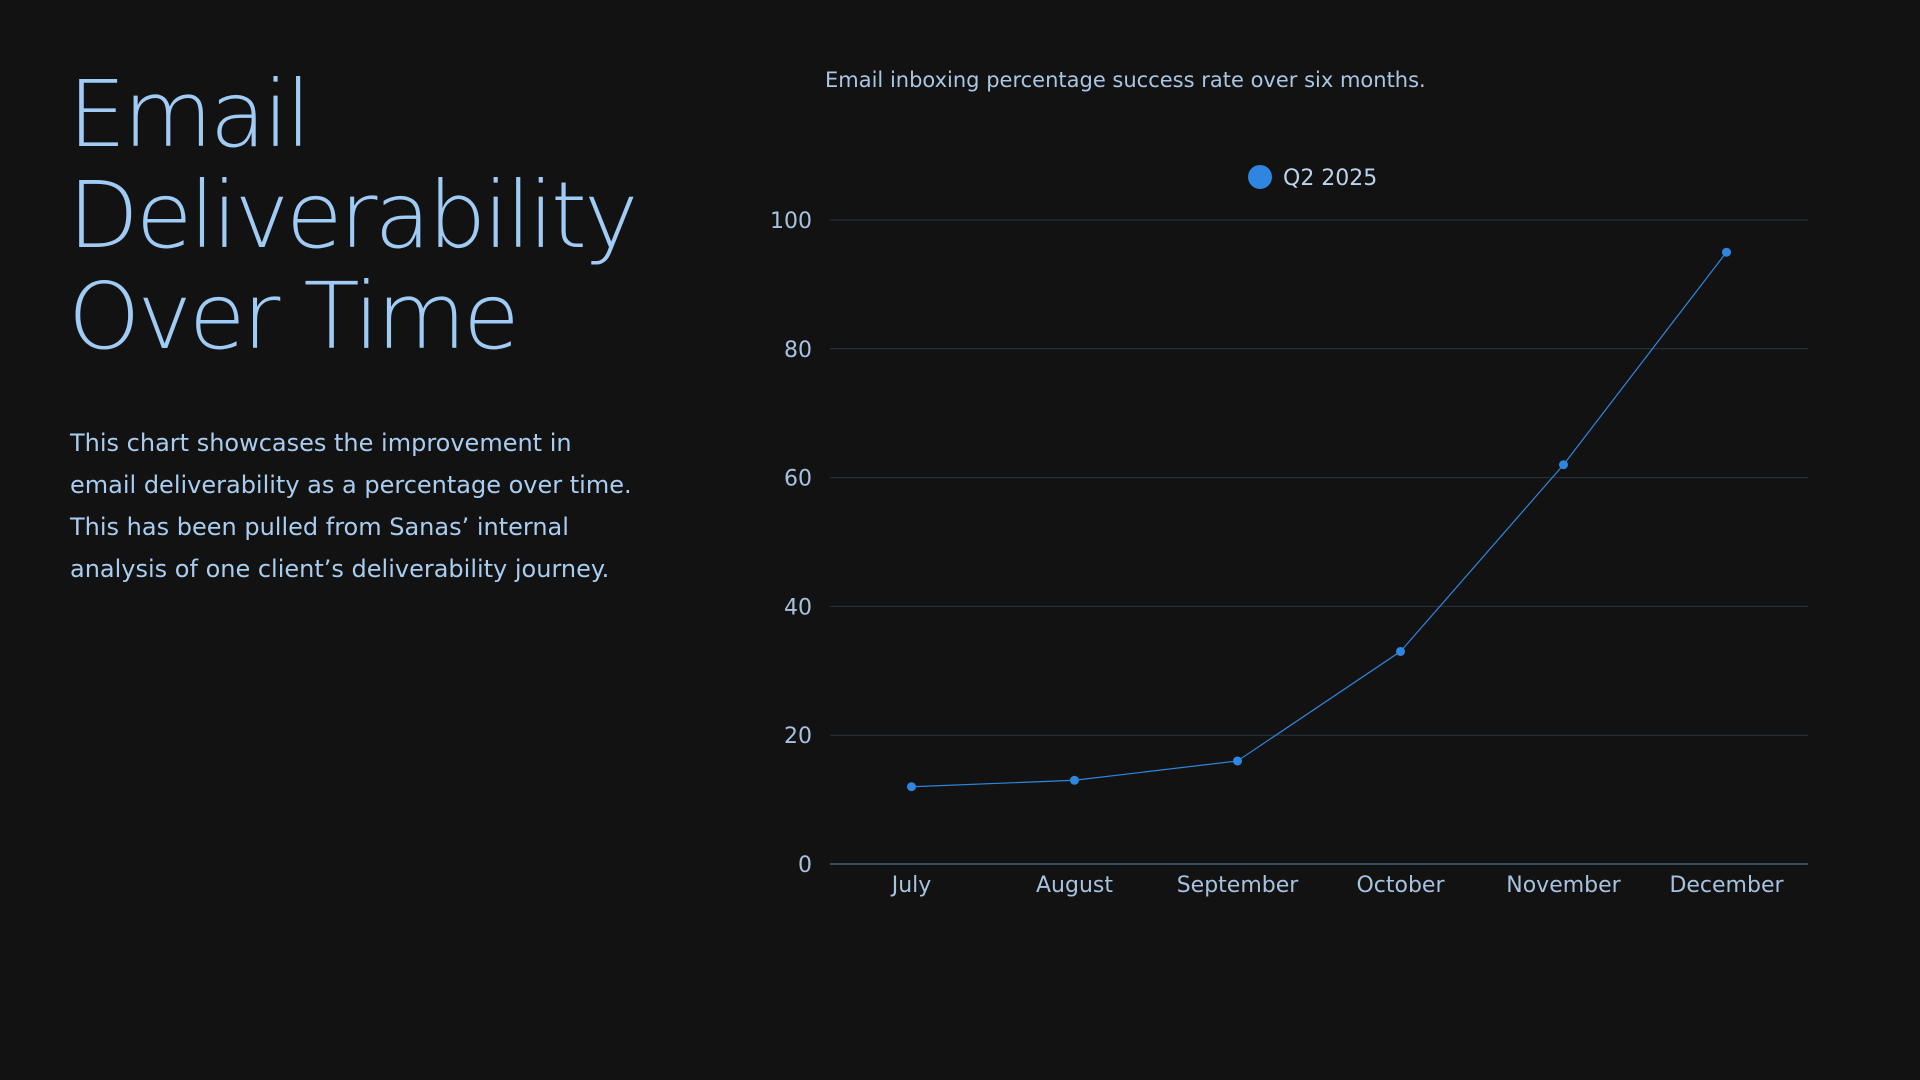 This screenshot has height=1080, width=1920. I want to click on x-tick-label: September, so click(1238, 885).